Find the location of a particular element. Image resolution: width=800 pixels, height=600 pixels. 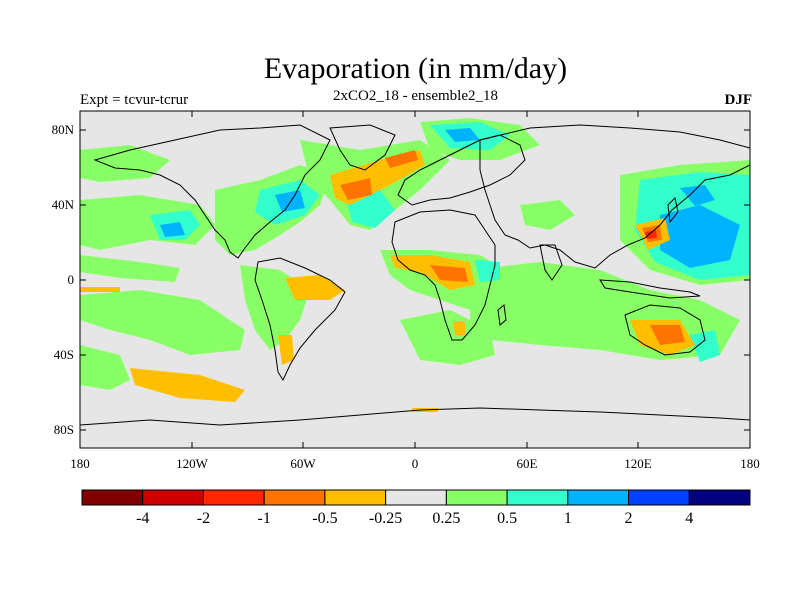

field-green-s-pacific is located at coordinates (162, 322).